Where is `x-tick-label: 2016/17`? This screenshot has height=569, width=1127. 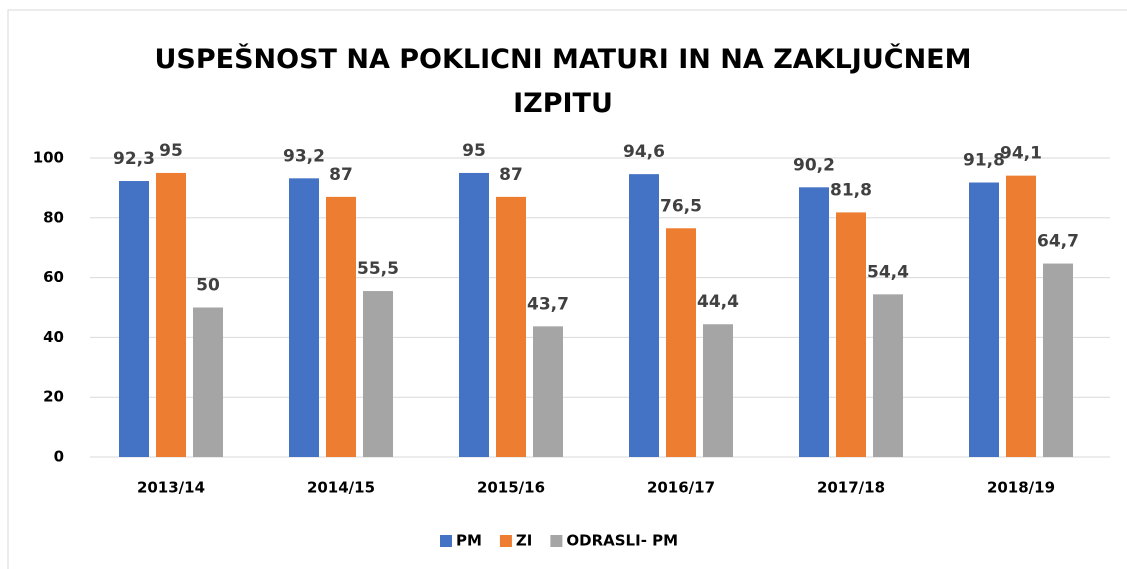 x-tick-label: 2016/17 is located at coordinates (681, 488).